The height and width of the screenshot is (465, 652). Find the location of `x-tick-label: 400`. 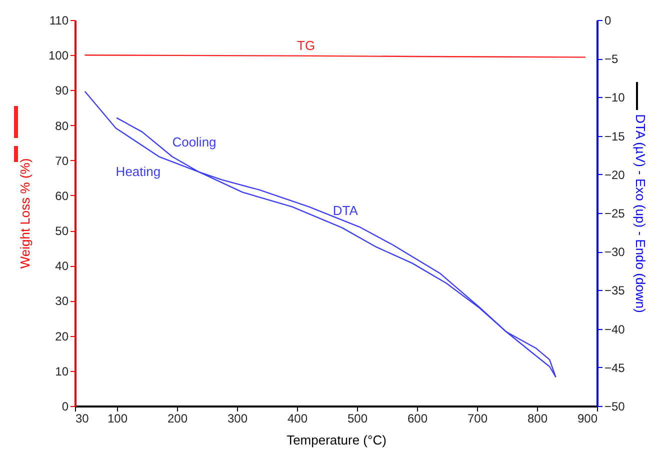

x-tick-label: 400 is located at coordinates (297, 419).